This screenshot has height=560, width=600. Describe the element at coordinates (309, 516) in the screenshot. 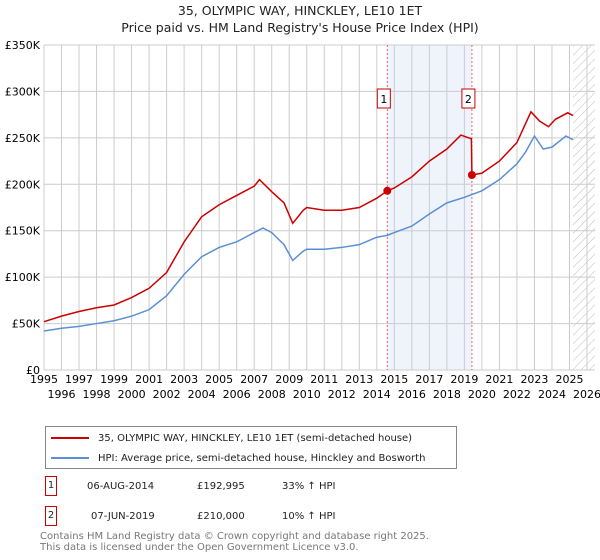

I see `sale-hpi: 10% ↑ HPI` at that location.